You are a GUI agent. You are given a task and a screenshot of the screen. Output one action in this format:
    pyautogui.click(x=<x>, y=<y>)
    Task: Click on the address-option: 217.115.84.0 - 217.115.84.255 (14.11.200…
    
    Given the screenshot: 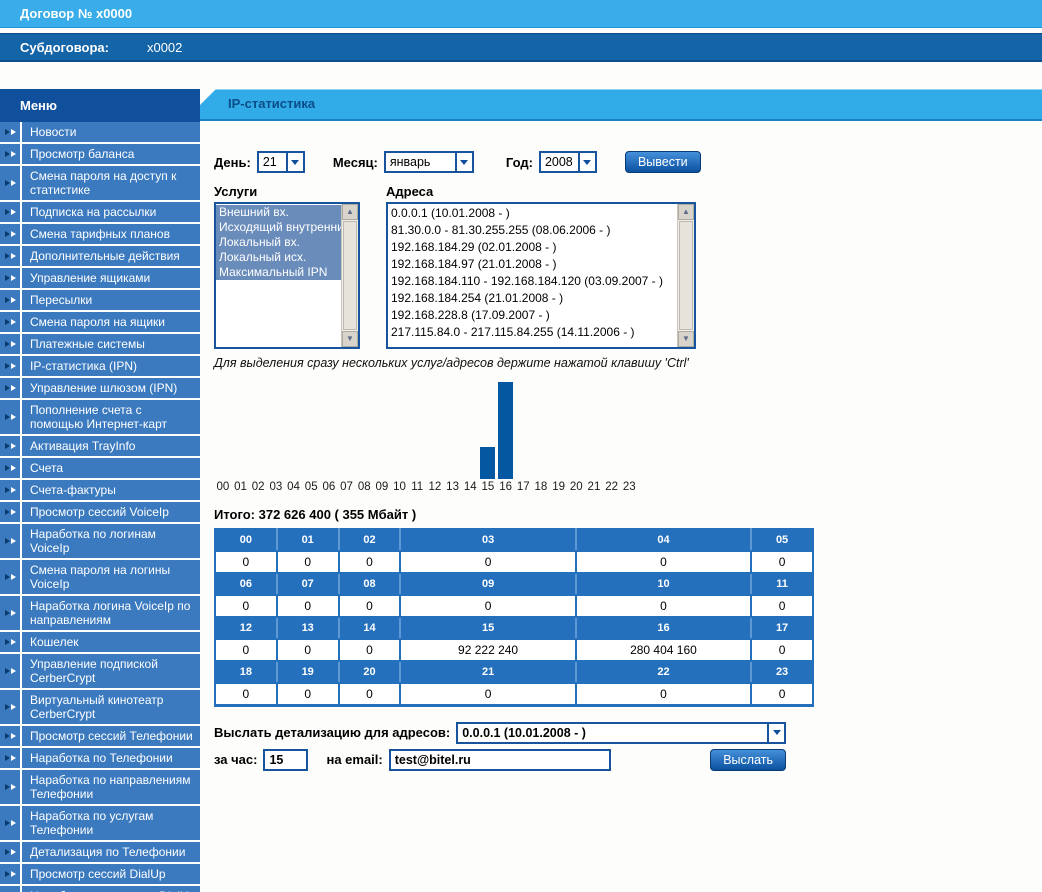 What is the action you would take?
    pyautogui.click(x=513, y=332)
    